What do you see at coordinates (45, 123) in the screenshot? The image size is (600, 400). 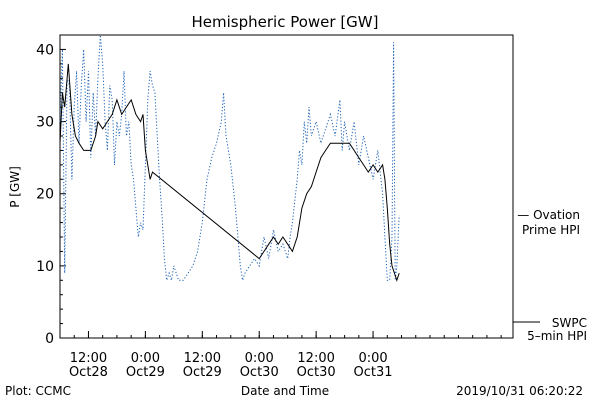 I see `y-tick-label: 30` at bounding box center [45, 123].